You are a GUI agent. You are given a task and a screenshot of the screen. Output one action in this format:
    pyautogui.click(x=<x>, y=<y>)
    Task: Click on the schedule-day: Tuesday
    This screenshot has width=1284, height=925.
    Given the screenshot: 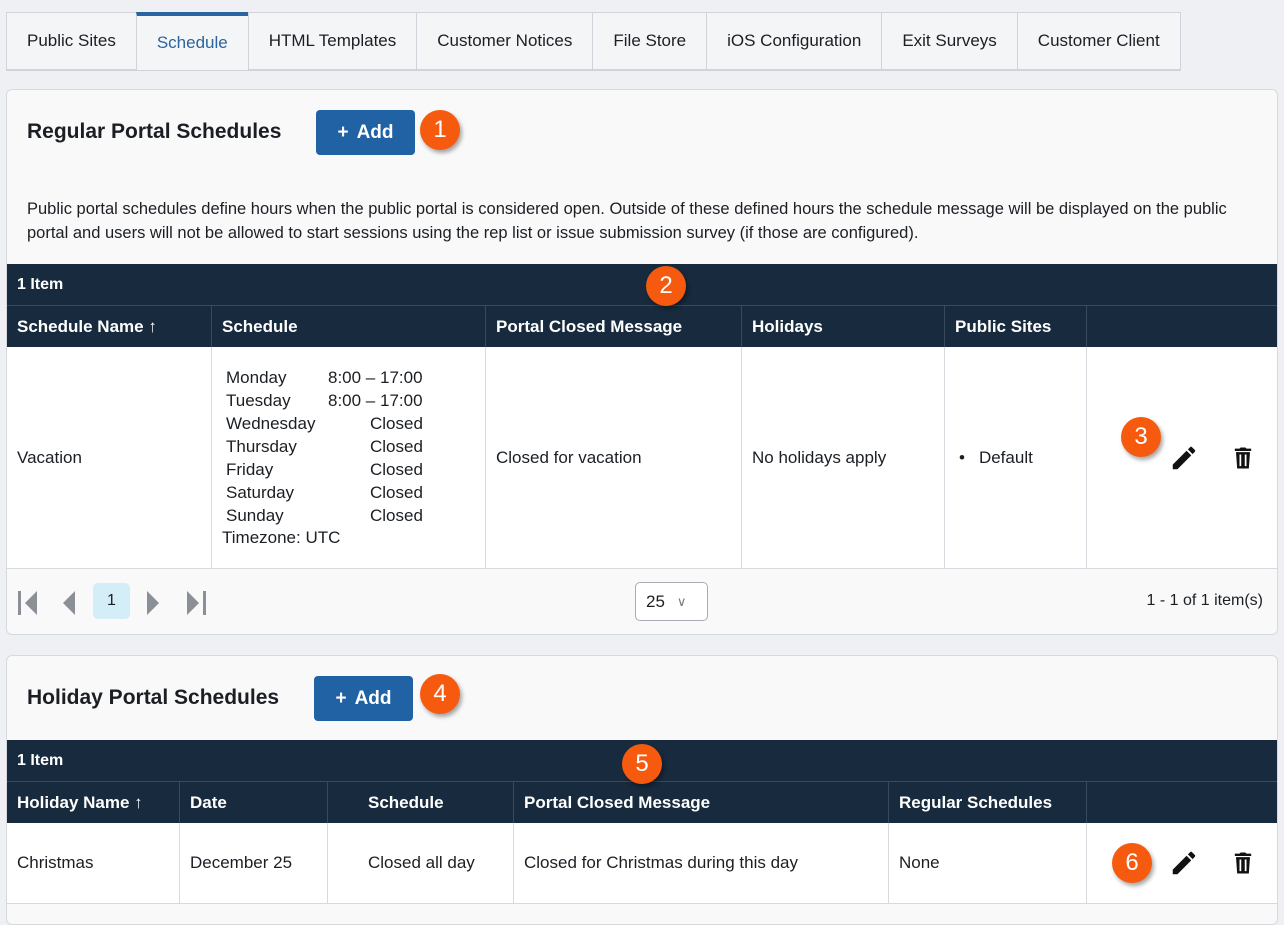 What is the action you would take?
    pyautogui.click(x=258, y=400)
    